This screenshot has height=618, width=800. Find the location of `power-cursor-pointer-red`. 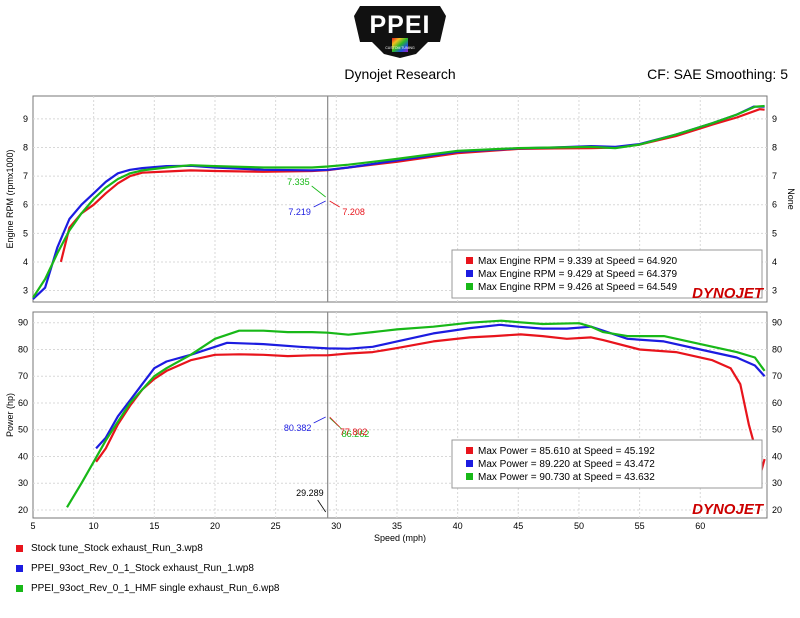

power-cursor-pointer-red is located at coordinates (334, 422).